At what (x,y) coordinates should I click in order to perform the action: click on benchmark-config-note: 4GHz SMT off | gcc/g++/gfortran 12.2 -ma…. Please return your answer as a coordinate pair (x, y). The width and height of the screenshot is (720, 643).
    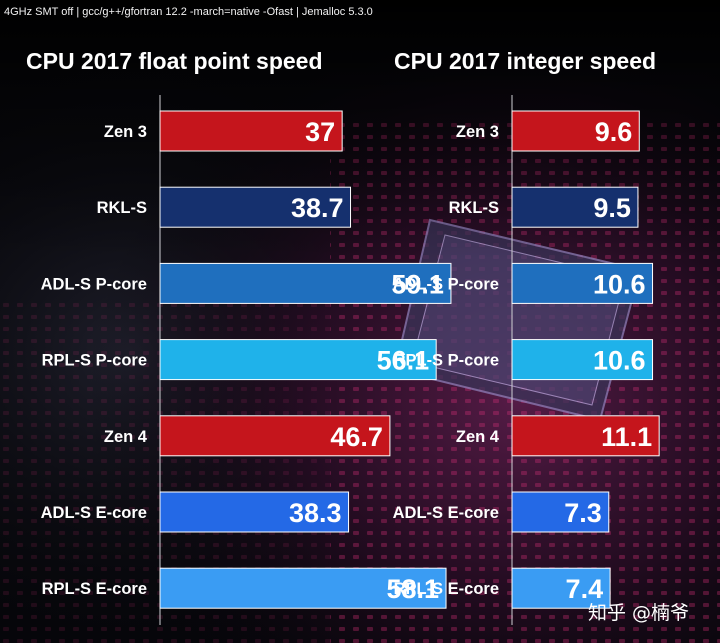
    Looking at the image, I should click on (188, 12).